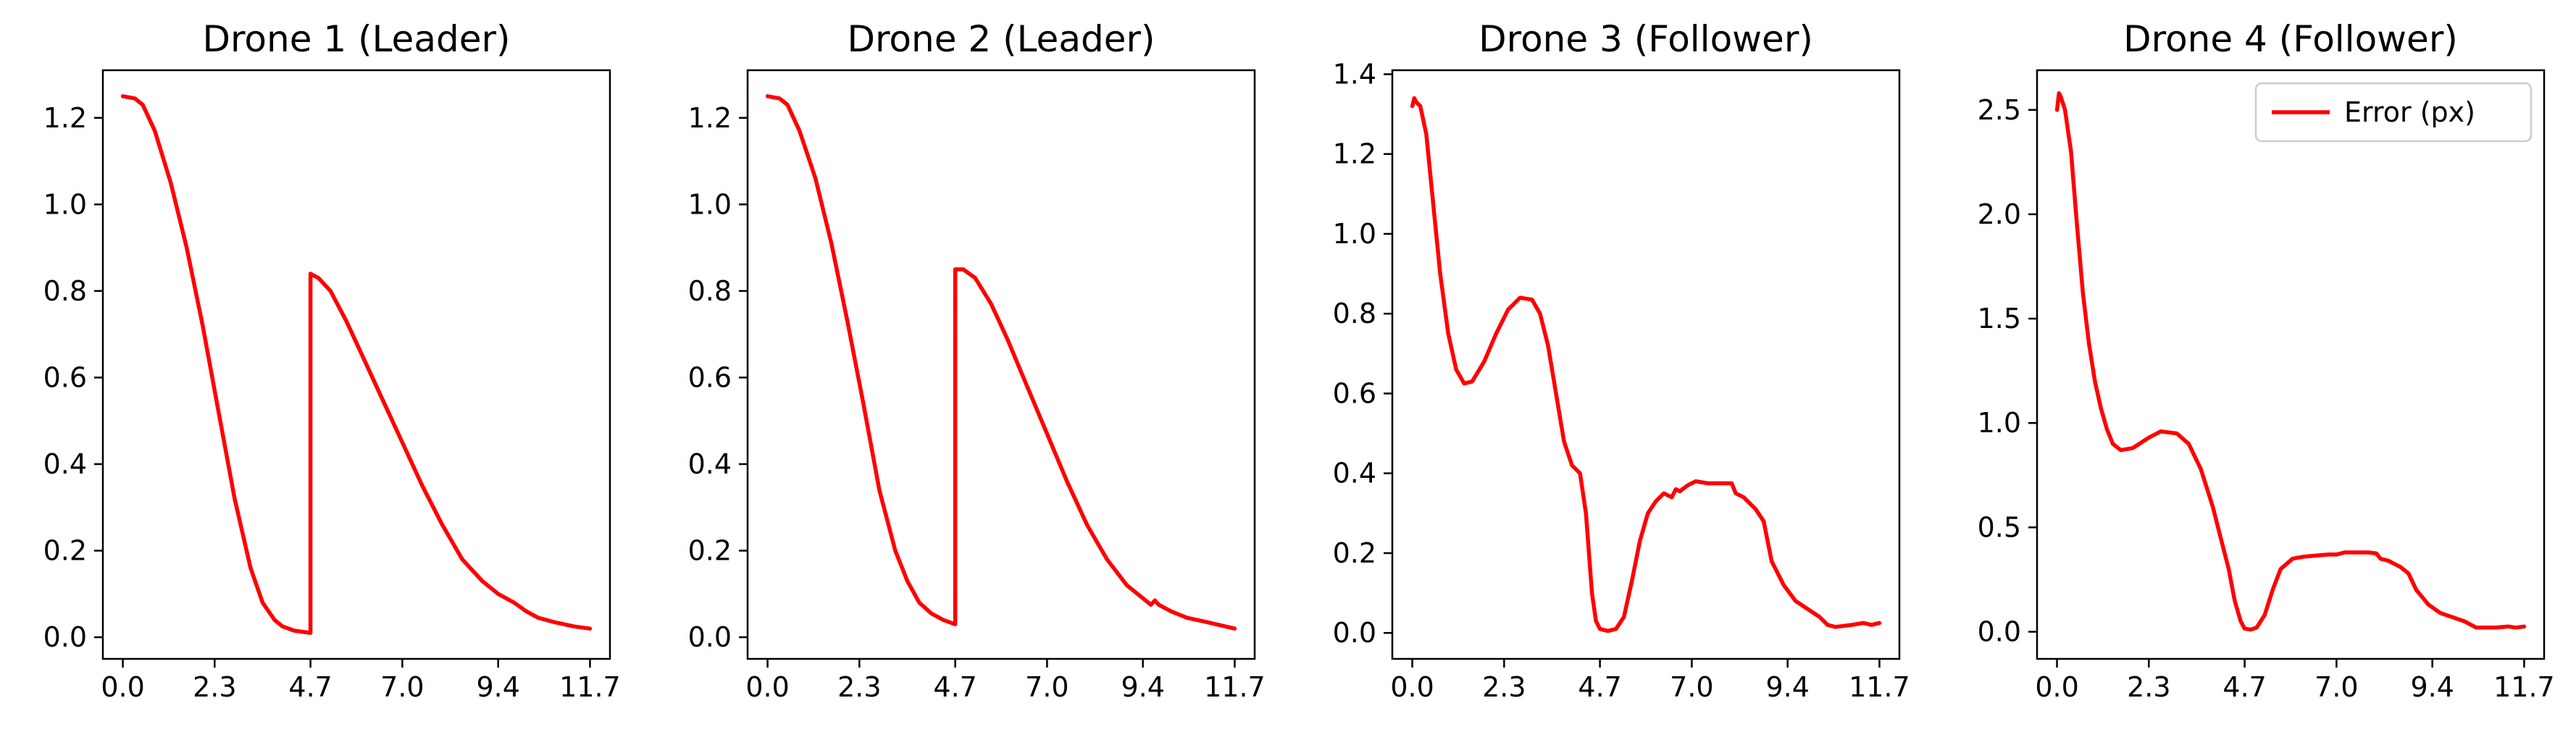 This screenshot has height=732, width=2576. Describe the element at coordinates (2000, 527) in the screenshot. I see `y-tick-label: 0.5` at that location.